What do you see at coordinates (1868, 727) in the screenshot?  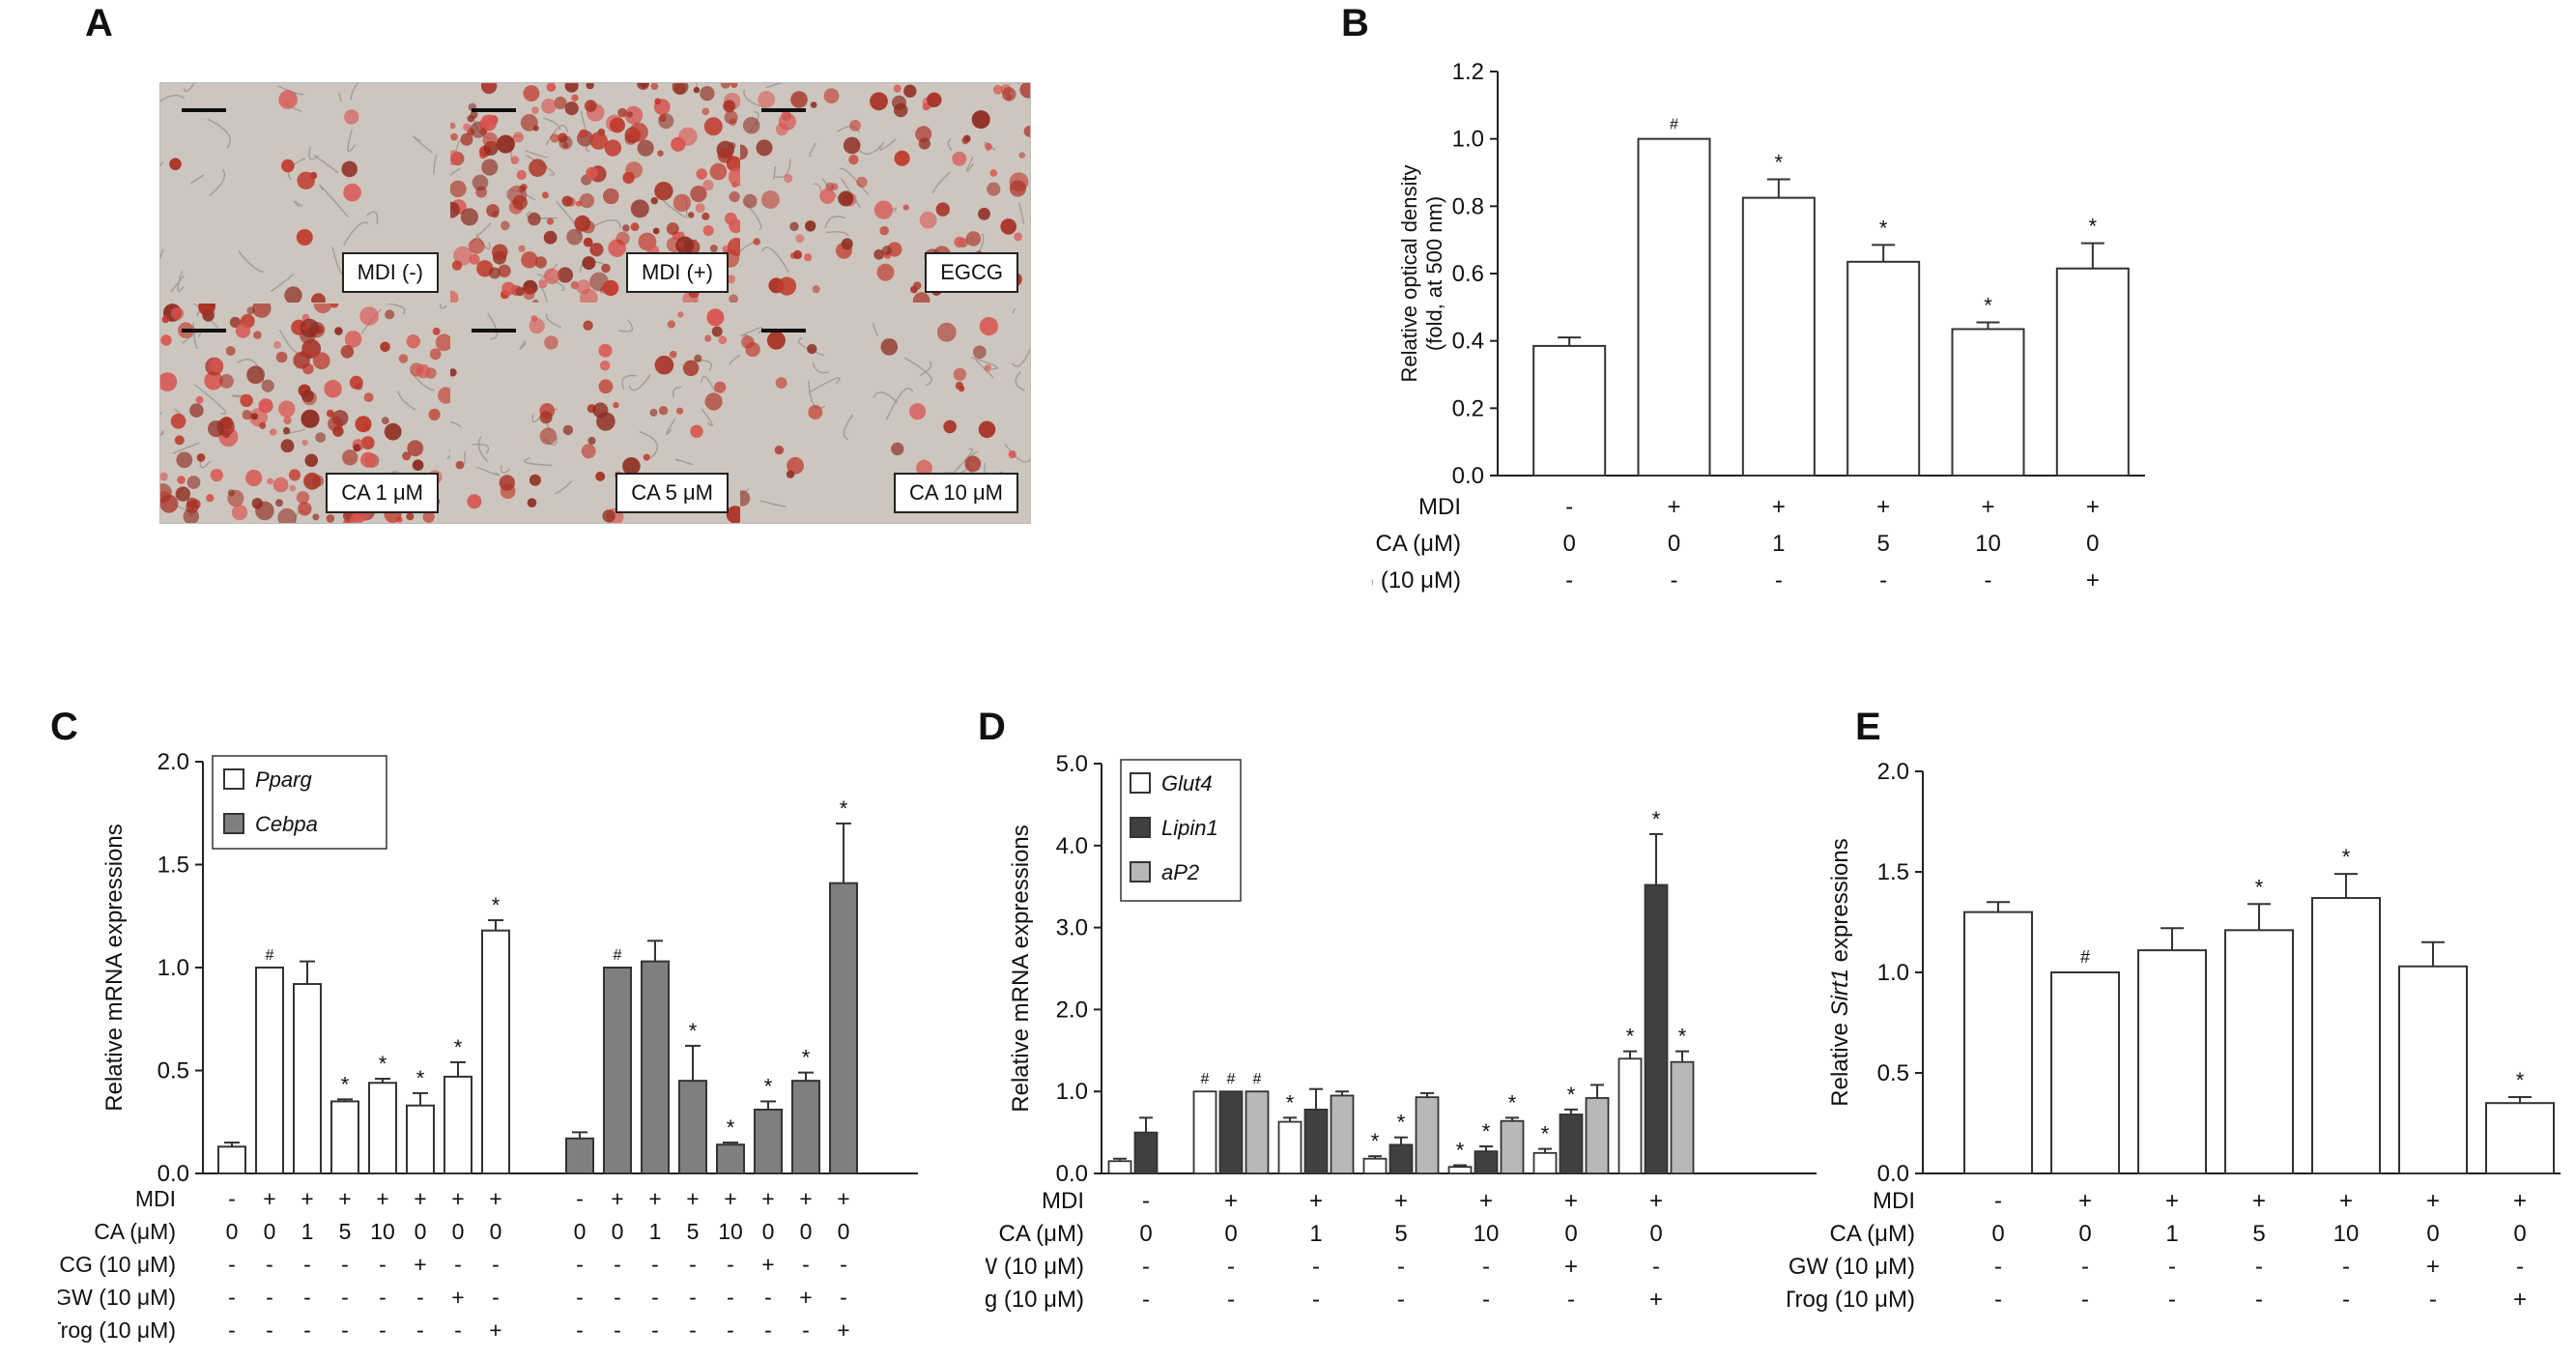 I see `panel-label-e: E` at bounding box center [1868, 727].